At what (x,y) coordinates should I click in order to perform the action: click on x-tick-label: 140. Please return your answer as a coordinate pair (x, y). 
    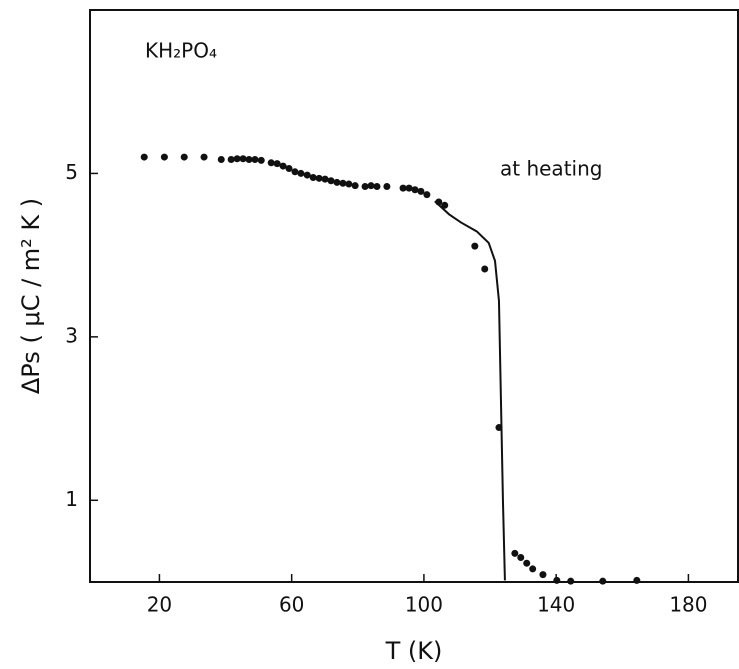
    Looking at the image, I should click on (556, 605).